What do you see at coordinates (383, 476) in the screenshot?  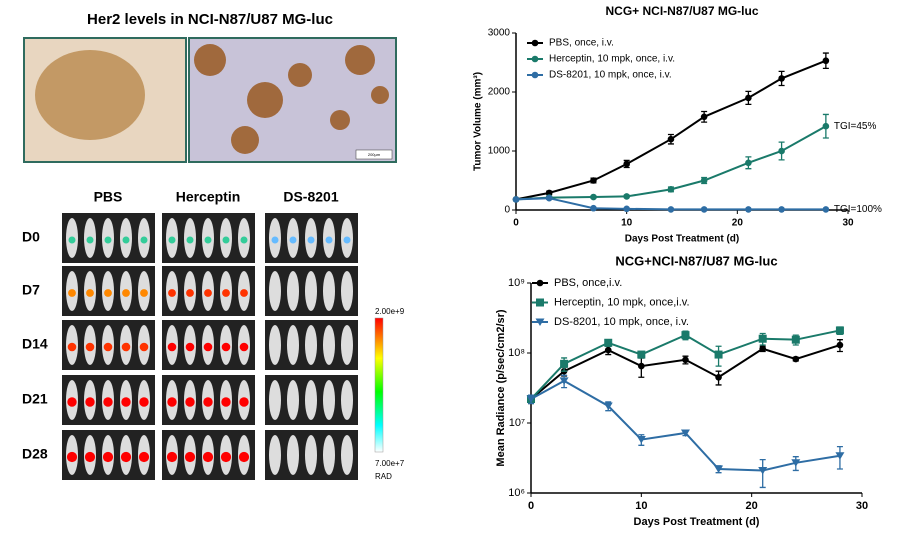 I see `colorbar-unit: RAD` at bounding box center [383, 476].